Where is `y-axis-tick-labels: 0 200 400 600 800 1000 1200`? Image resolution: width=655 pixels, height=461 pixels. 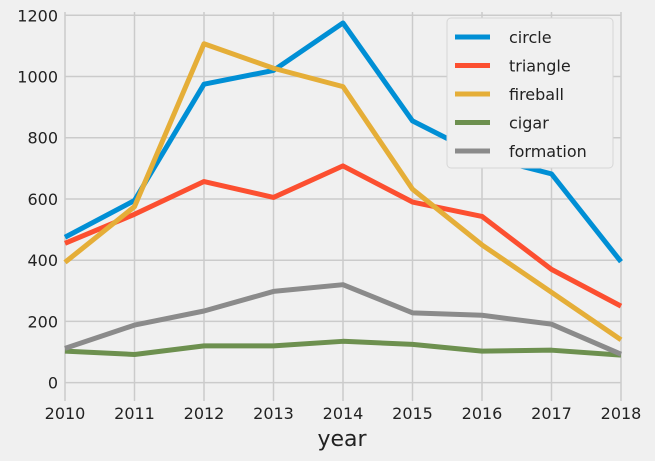 y-axis-tick-labels: 0 200 400 600 800 1000 1200 is located at coordinates (37, 199).